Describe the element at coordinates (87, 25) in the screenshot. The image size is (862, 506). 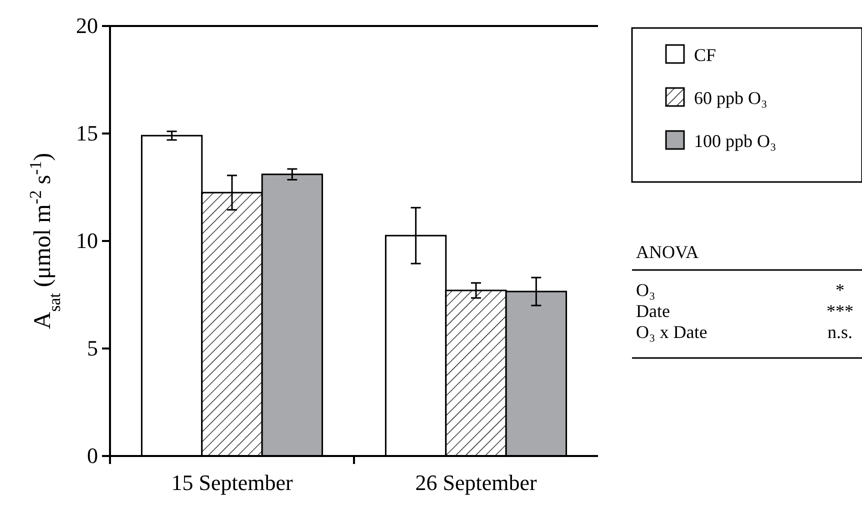
I see `y-tick-label: 20` at that location.